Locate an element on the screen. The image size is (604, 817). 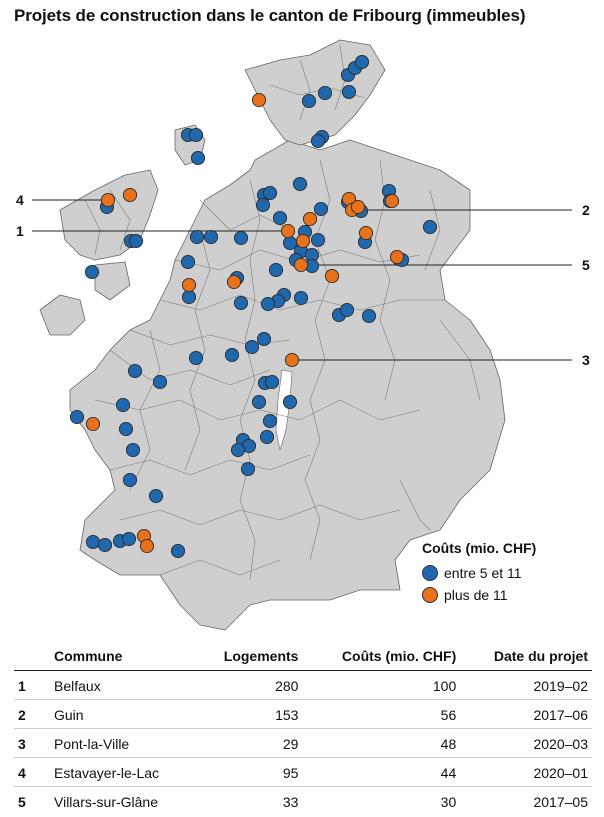
cell-index: 1 is located at coordinates (22, 686).